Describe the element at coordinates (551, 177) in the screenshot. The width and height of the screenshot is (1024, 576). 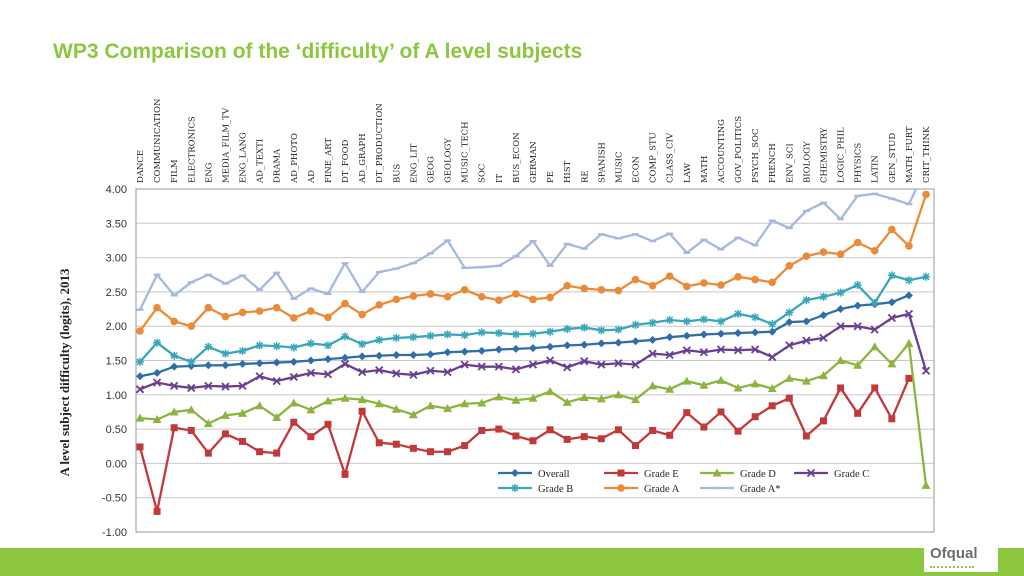
I see `x-tick-label: PE` at that location.